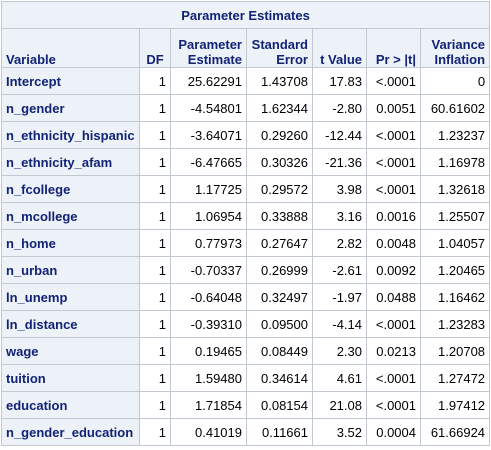 The width and height of the screenshot is (491, 450). Describe the element at coordinates (393, 216) in the screenshot. I see `cell-p-value: 0.0016` at that location.